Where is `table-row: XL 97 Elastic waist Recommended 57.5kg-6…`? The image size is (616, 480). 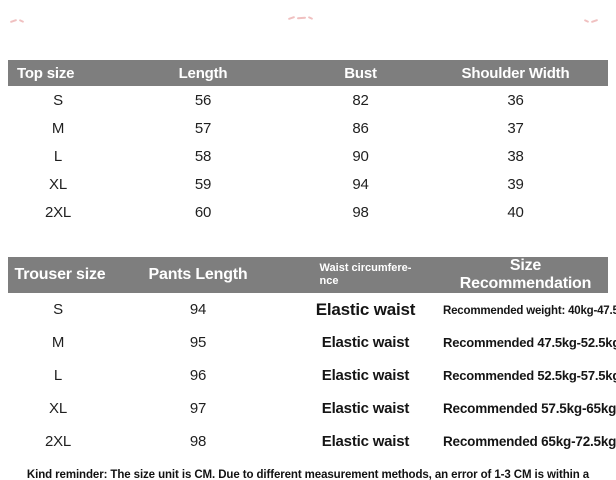 table-row: XL 97 Elastic waist Recommended 57.5kg-6… is located at coordinates (312, 408).